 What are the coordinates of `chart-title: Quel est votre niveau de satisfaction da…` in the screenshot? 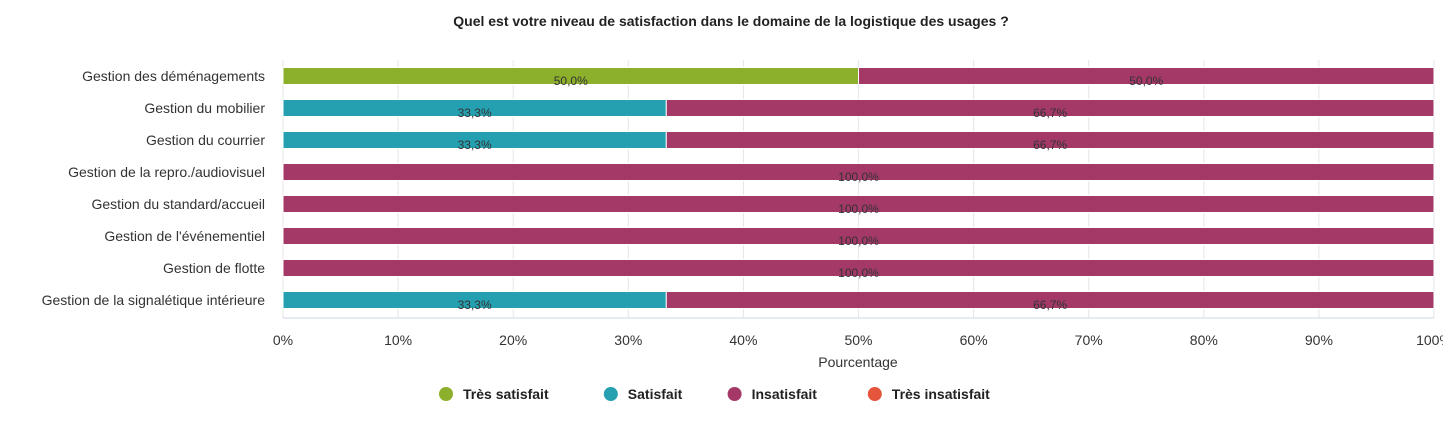 It's located at (731, 21).